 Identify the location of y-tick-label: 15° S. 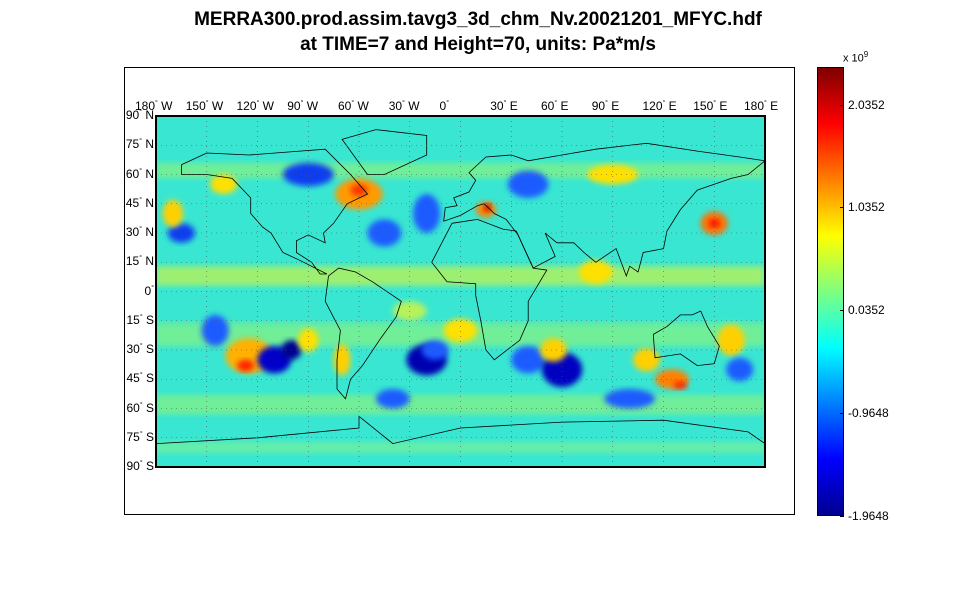
(140, 319).